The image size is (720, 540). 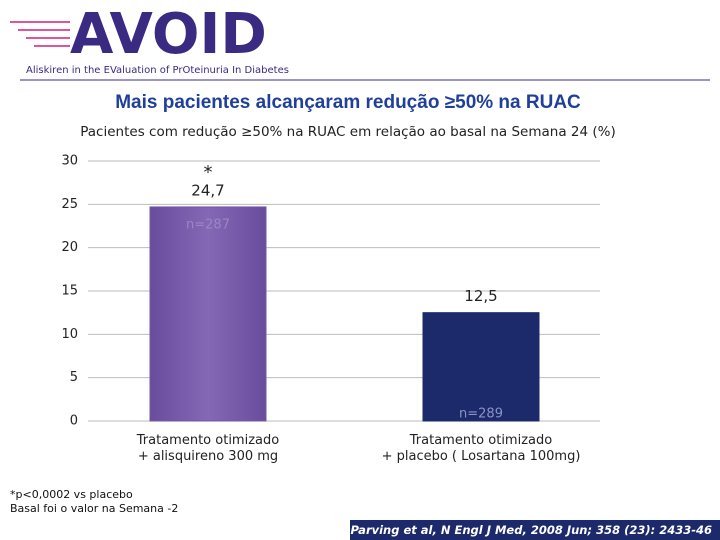 I want to click on y-tick-label: 15, so click(x=69, y=291).